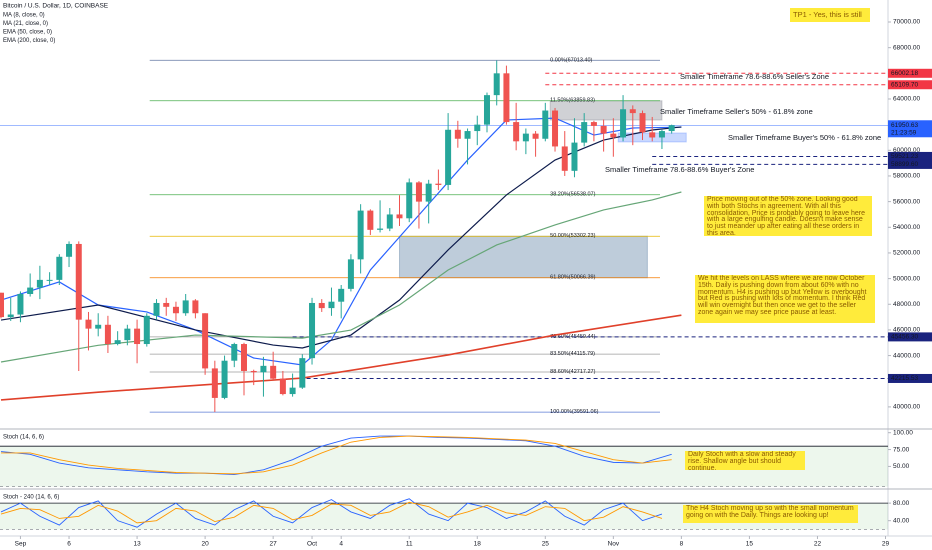 Image resolution: width=932 pixels, height=550 pixels. I want to click on x-tick-label: 11, so click(409, 544).